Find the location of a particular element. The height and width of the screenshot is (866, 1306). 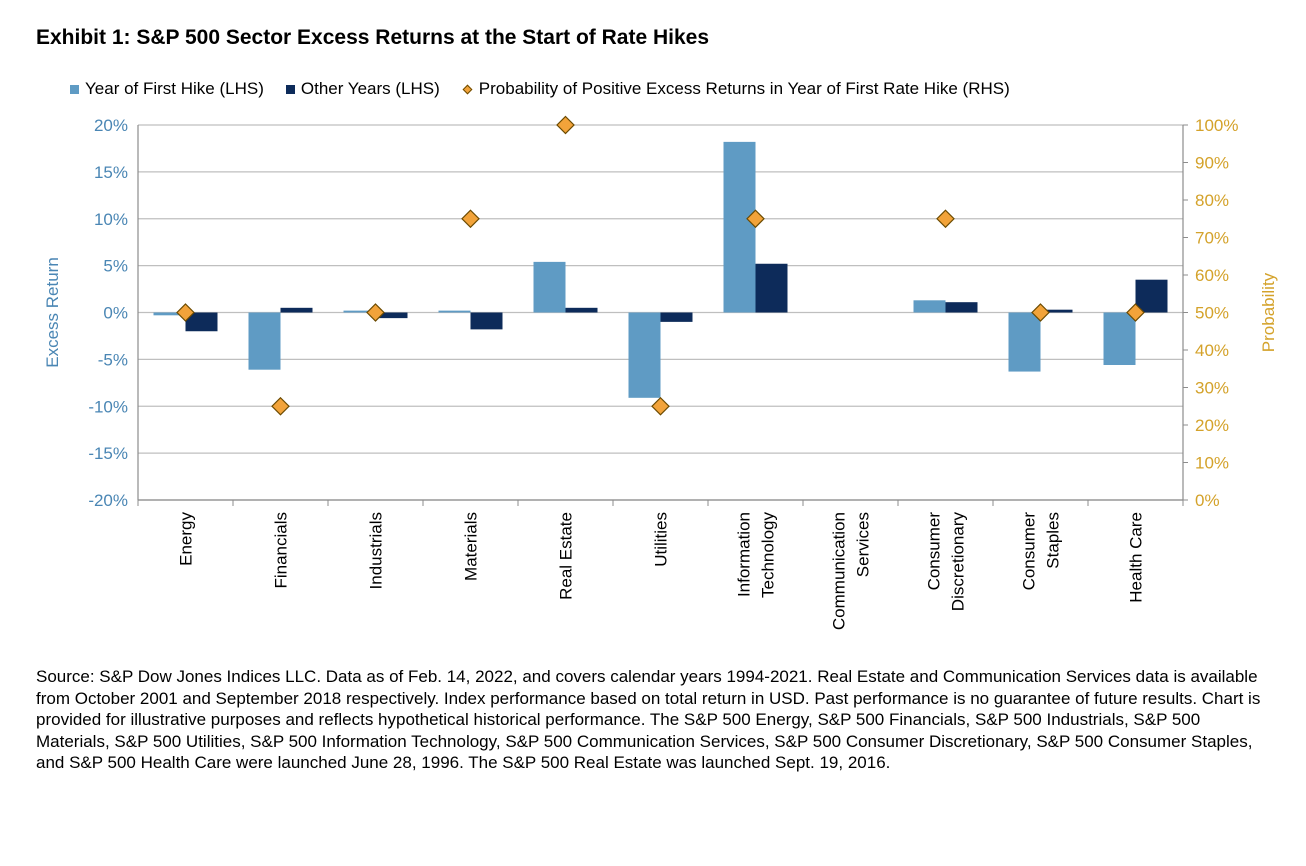

x-tick-label: Information Technology is located at coordinates (756, 555).